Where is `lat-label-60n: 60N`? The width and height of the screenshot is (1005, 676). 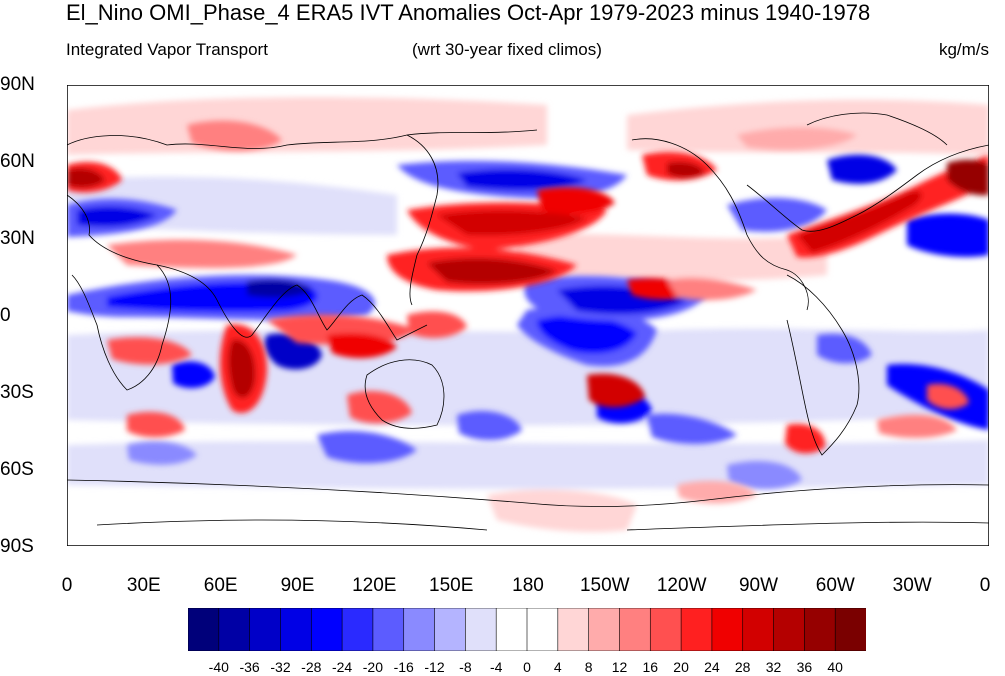
lat-label-60n: 60N is located at coordinates (17, 161).